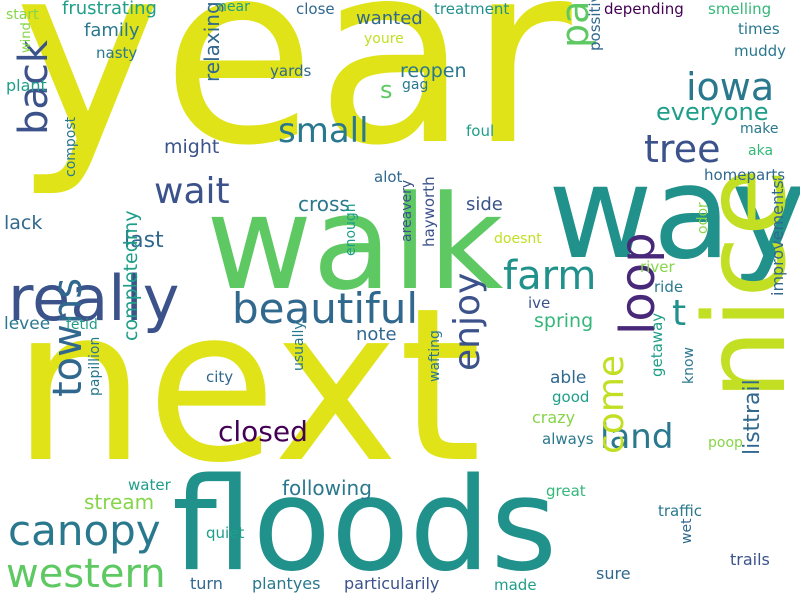 Image resolution: width=800 pixels, height=600 pixels. What do you see at coordinates (144, 240) in the screenshot?
I see `word-last: last` at bounding box center [144, 240].